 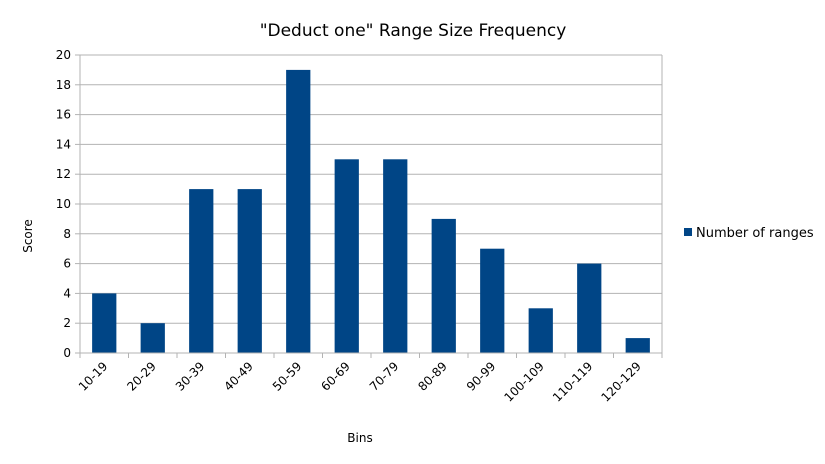 I want to click on x-tick-label: 20-29, so click(x=141, y=376).